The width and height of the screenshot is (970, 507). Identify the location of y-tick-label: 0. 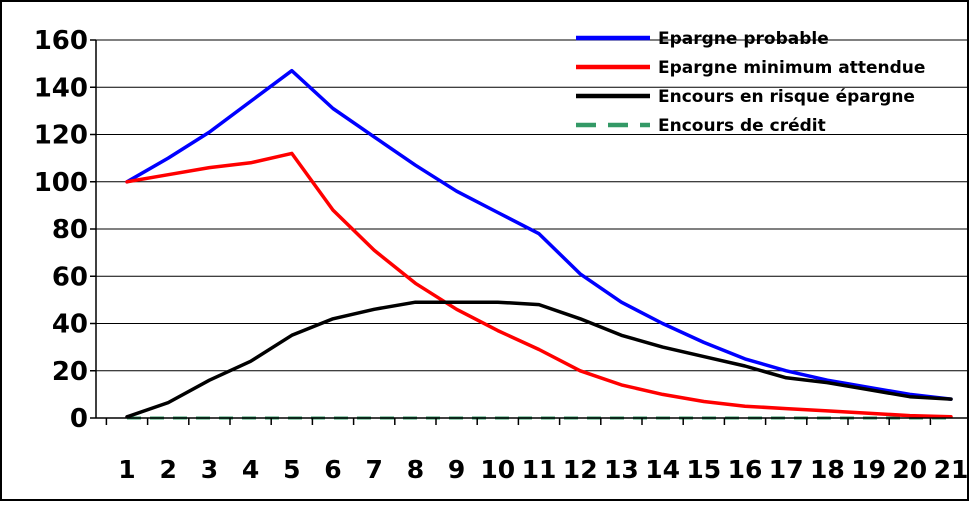
(79, 419).